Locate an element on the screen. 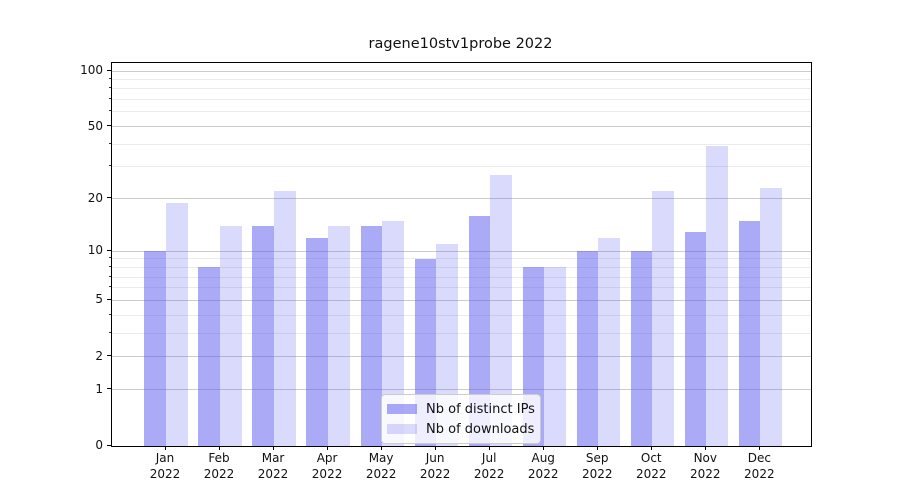  legend-item-distinct-ips: Nb of distinct IPs is located at coordinates (461, 409).